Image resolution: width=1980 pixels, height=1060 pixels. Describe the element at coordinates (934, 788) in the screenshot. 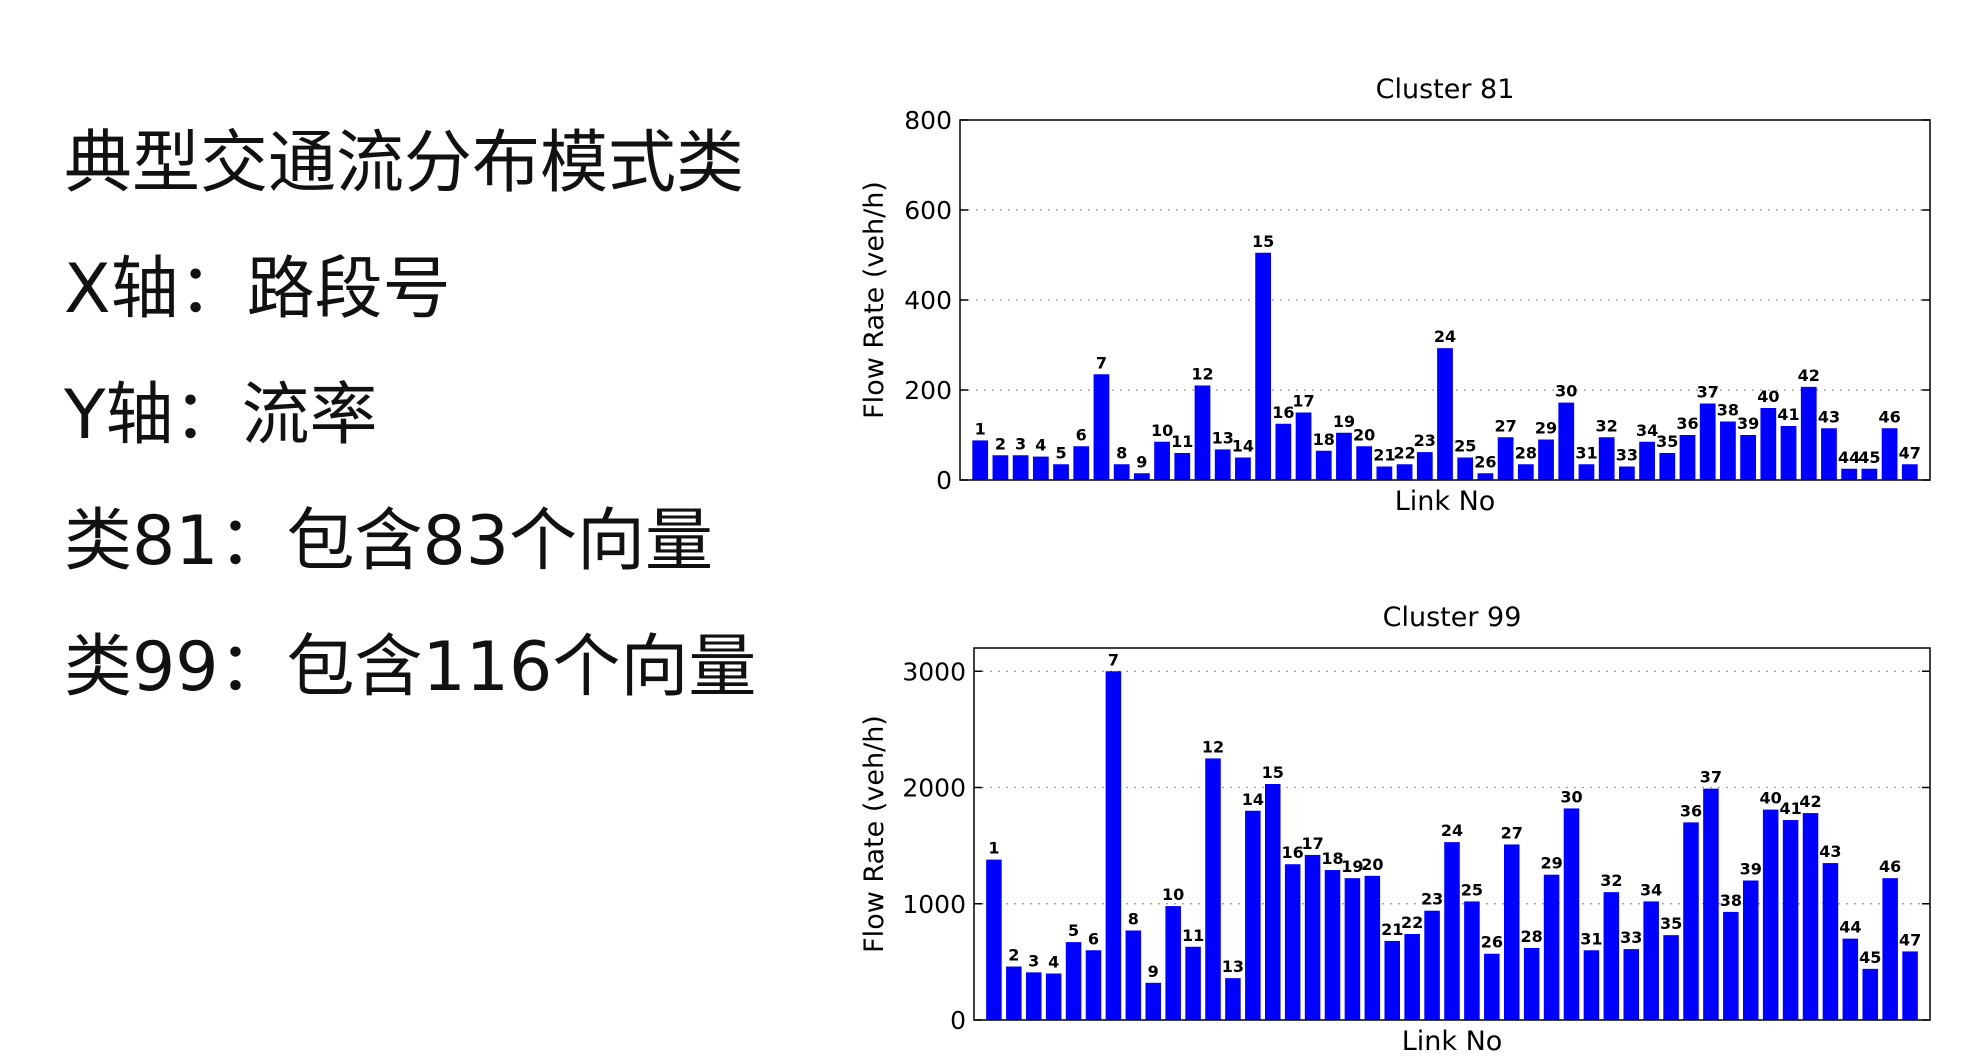

I see `y-tick-label: 2000` at that location.